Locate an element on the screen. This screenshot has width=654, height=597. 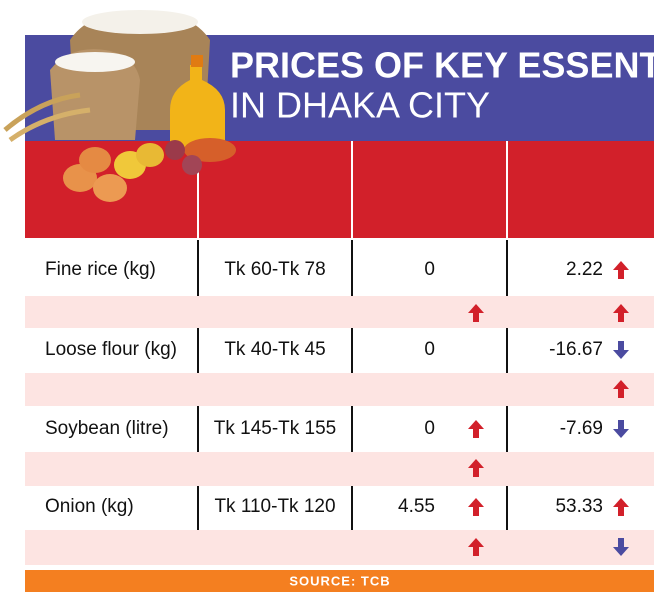
item-name: Fine rice (kg) is located at coordinates (100, 269).